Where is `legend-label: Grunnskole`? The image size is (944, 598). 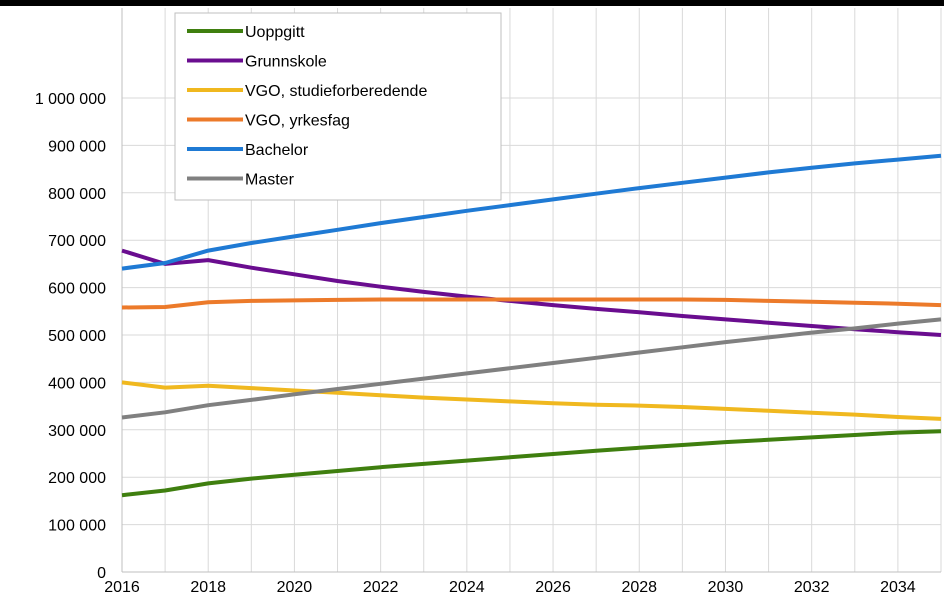 legend-label: Grunnskole is located at coordinates (286, 62).